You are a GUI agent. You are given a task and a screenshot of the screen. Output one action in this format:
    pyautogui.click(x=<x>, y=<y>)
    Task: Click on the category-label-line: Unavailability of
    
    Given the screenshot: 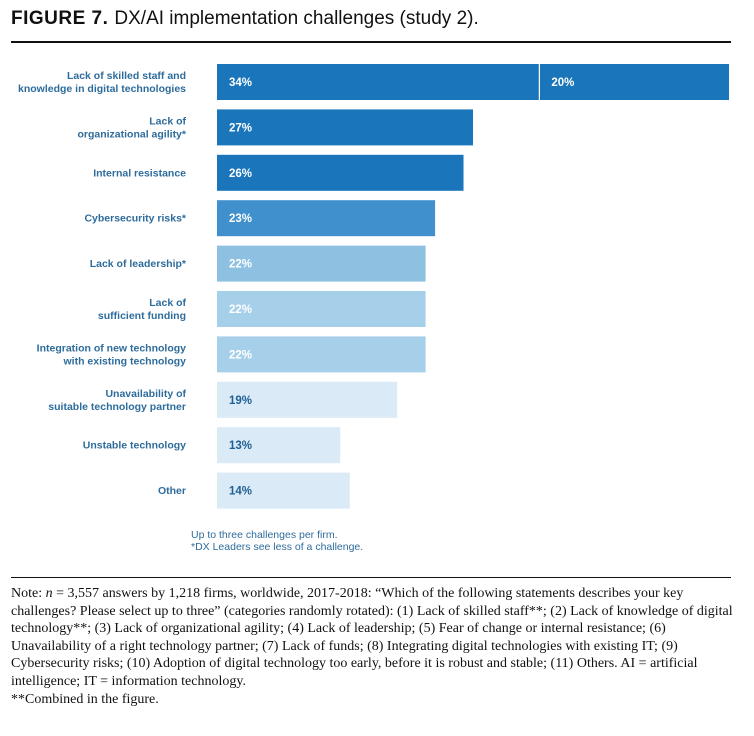 What is the action you would take?
    pyautogui.click(x=145, y=394)
    